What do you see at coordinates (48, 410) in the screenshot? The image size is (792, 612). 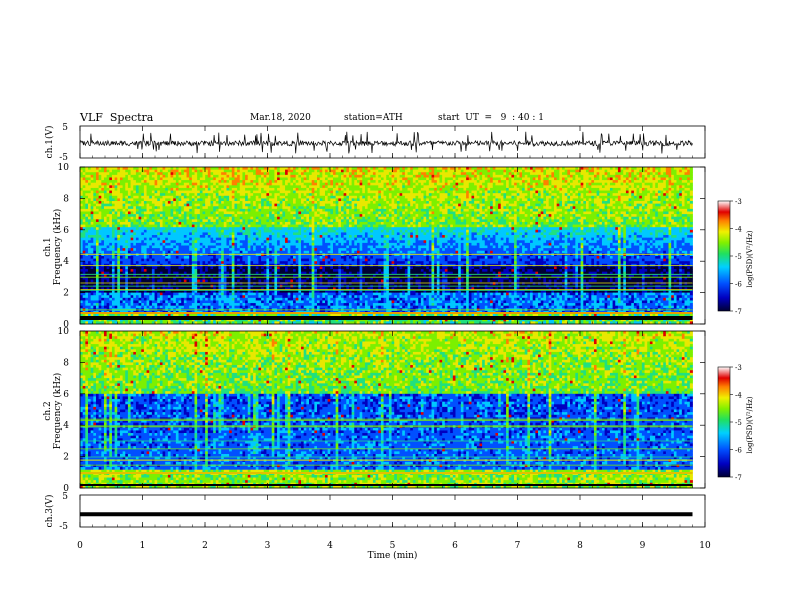 I see `channel-label: ch.2` at bounding box center [48, 410].